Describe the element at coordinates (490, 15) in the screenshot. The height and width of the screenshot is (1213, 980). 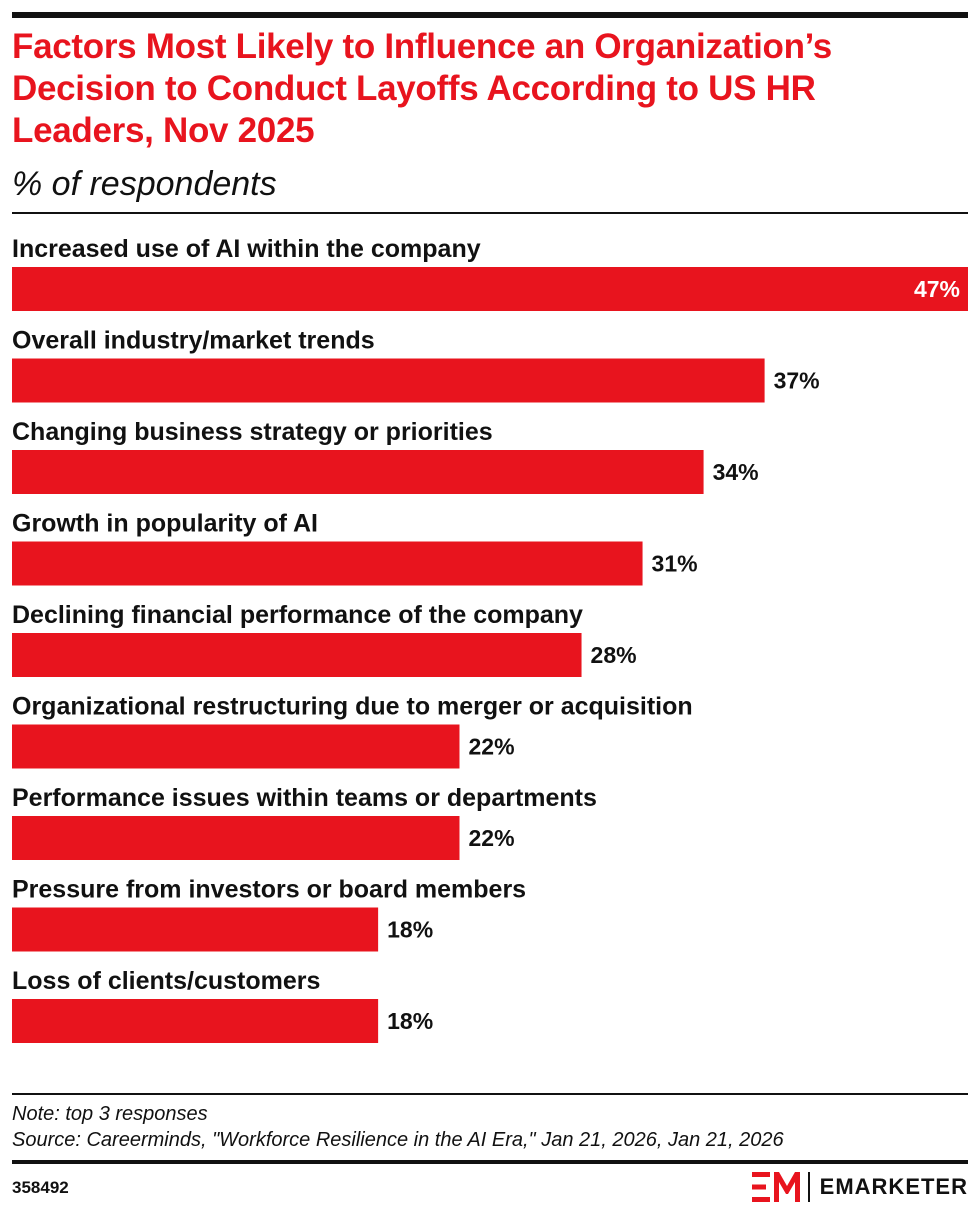
I see `top-rule` at that location.